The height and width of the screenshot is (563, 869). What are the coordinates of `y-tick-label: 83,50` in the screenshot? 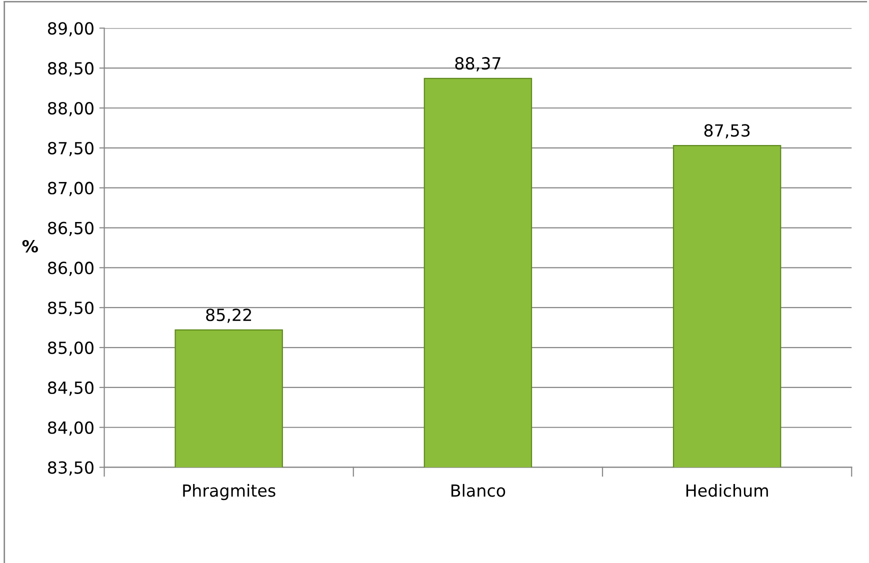 It's located at (71, 468).